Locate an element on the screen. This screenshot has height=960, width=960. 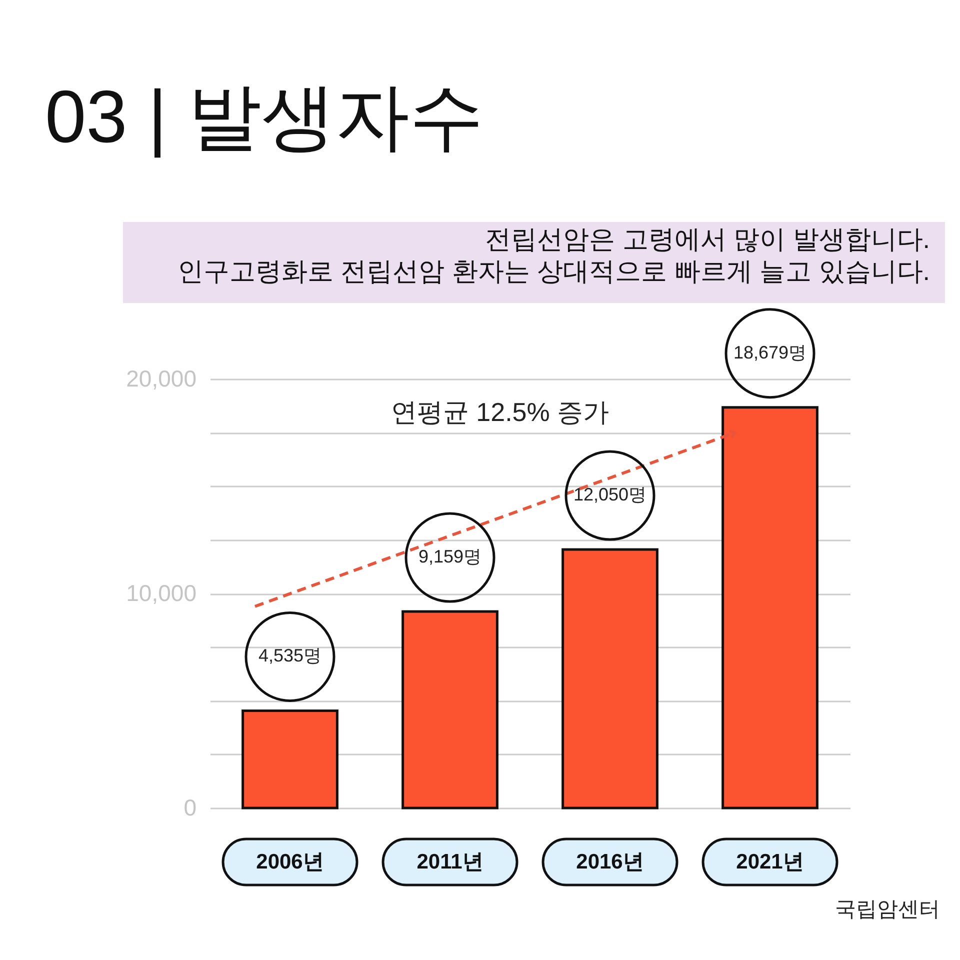
x-tick-label: 2006년 is located at coordinates (290, 862).